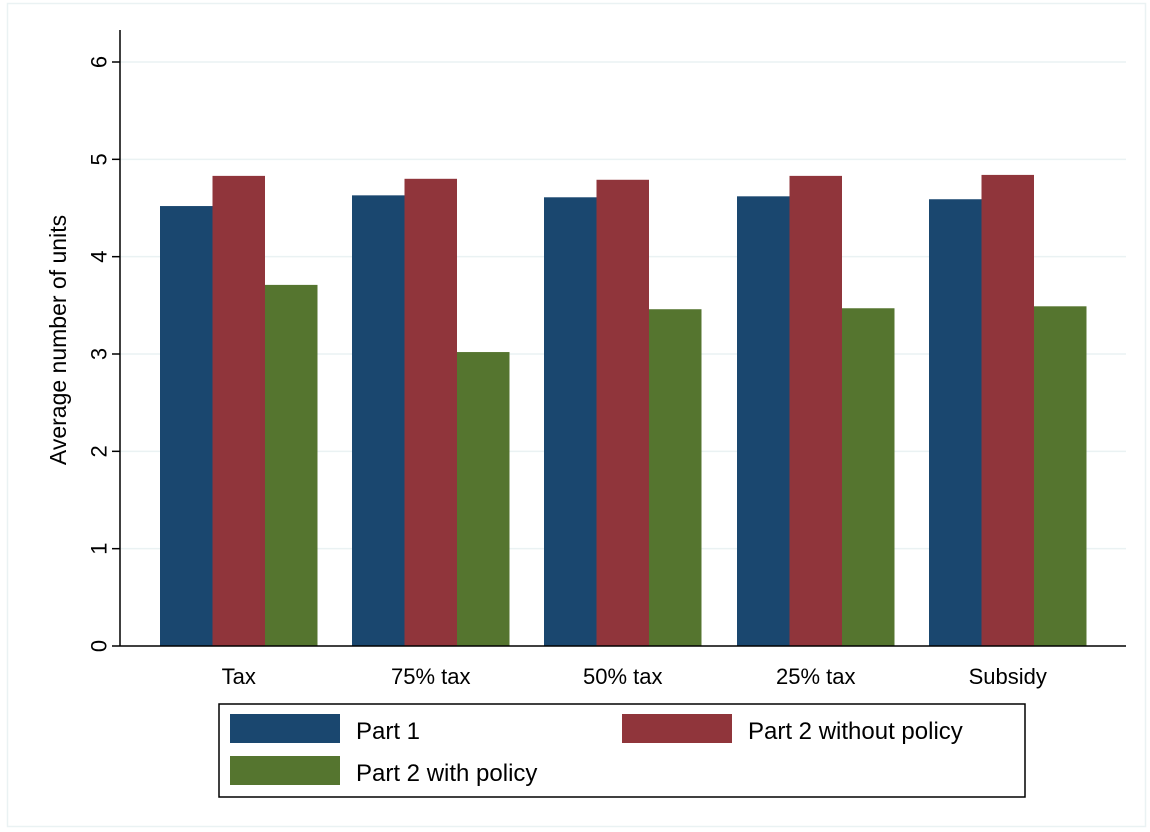 Image resolution: width=1150 pixels, height=832 pixels. What do you see at coordinates (855, 731) in the screenshot?
I see `legend-label: Part 2 without policy` at bounding box center [855, 731].